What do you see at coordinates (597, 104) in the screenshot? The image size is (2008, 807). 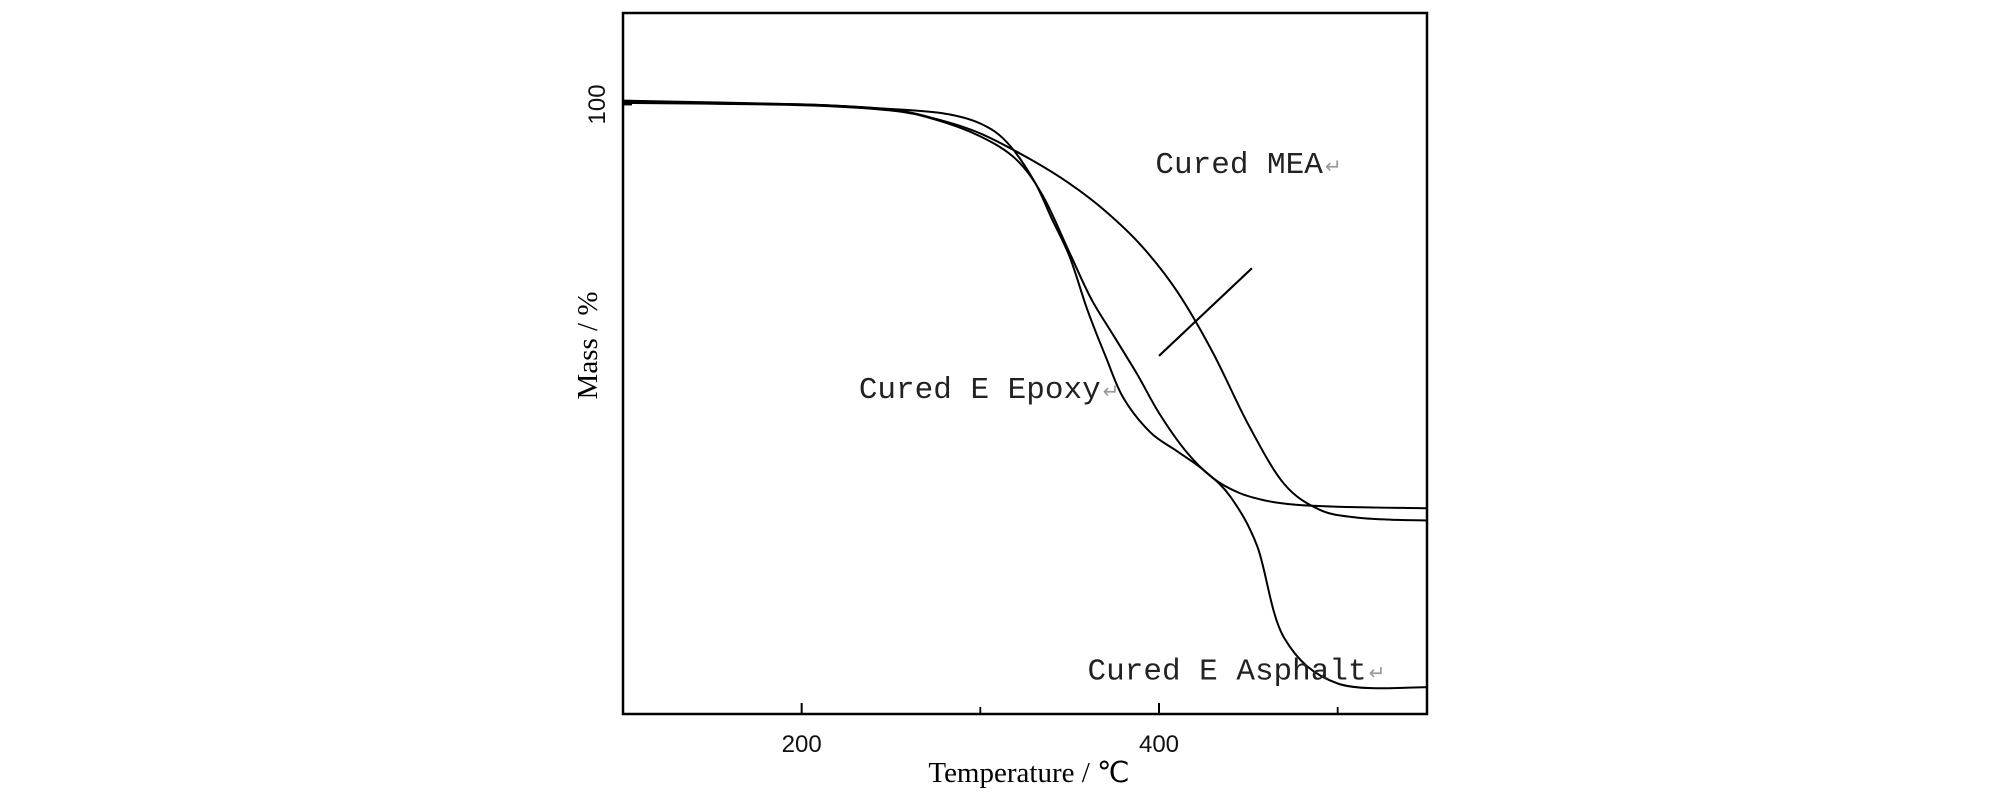 I see `y-tick-label: 100` at bounding box center [597, 104].